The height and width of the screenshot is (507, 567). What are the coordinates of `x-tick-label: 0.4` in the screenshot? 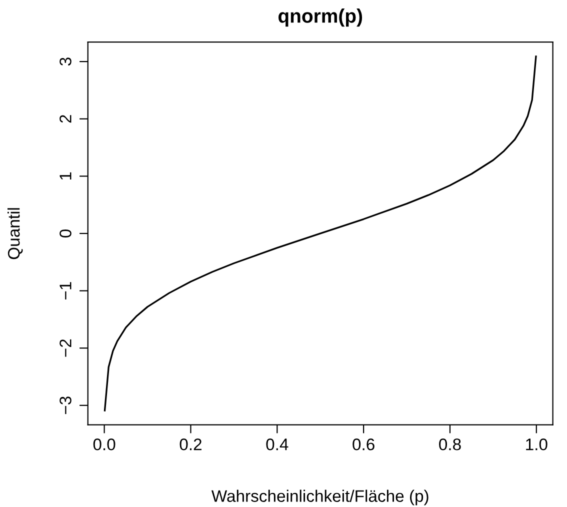 It's located at (277, 444).